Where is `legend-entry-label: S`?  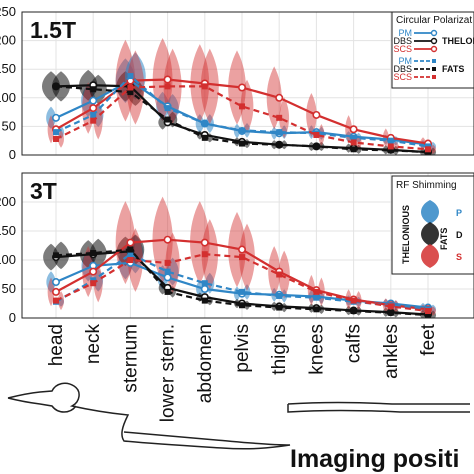
legend-entry-label: S is located at coordinates (459, 257).